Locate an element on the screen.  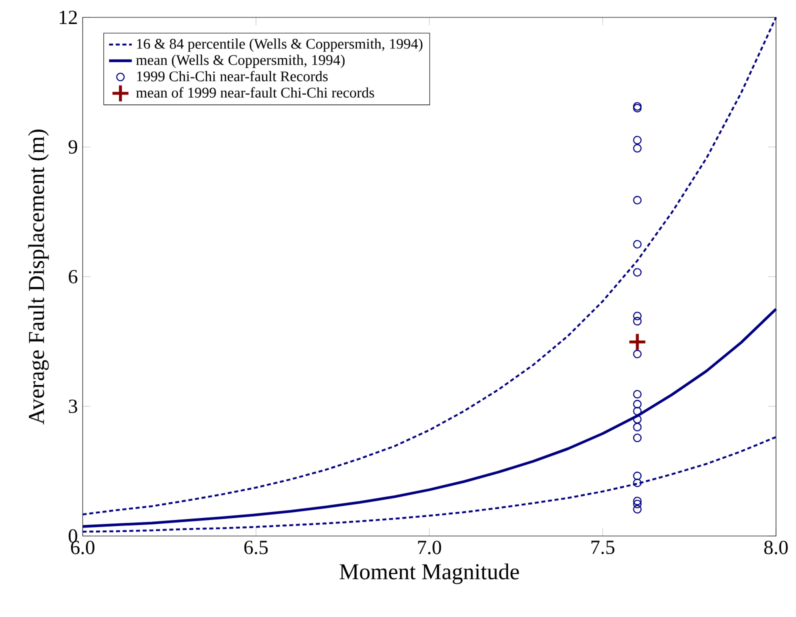
legend-label: 1999 Chi-Chi near-fault Records is located at coordinates (232, 76).